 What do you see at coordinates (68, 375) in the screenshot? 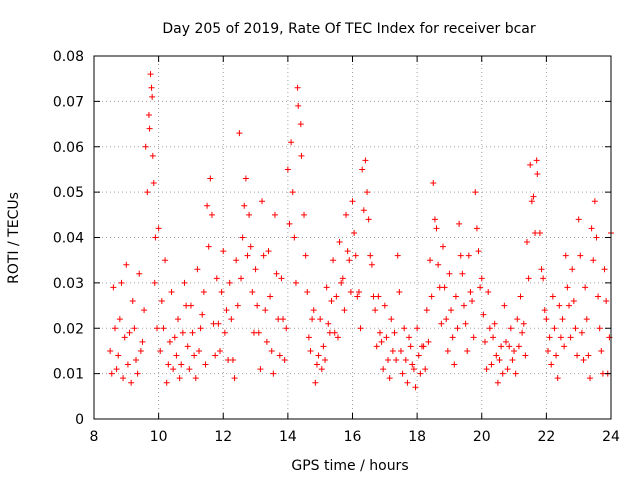
I see `y-tick-label: 0.01` at bounding box center [68, 375].